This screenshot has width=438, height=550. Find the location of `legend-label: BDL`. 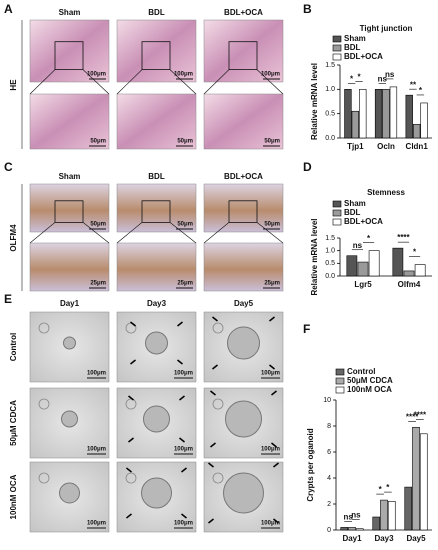

legend-label: BDL is located at coordinates (352, 47).